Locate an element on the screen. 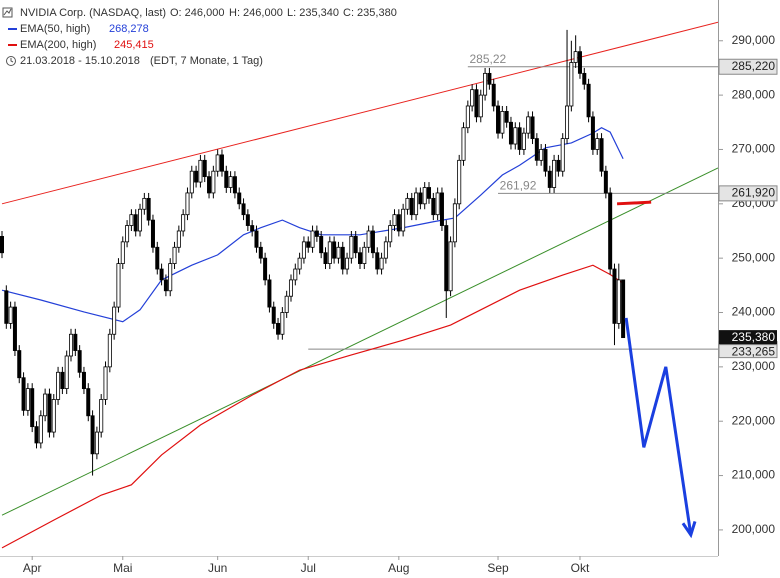  y-tick-label: 270,000 is located at coordinates (754, 149).